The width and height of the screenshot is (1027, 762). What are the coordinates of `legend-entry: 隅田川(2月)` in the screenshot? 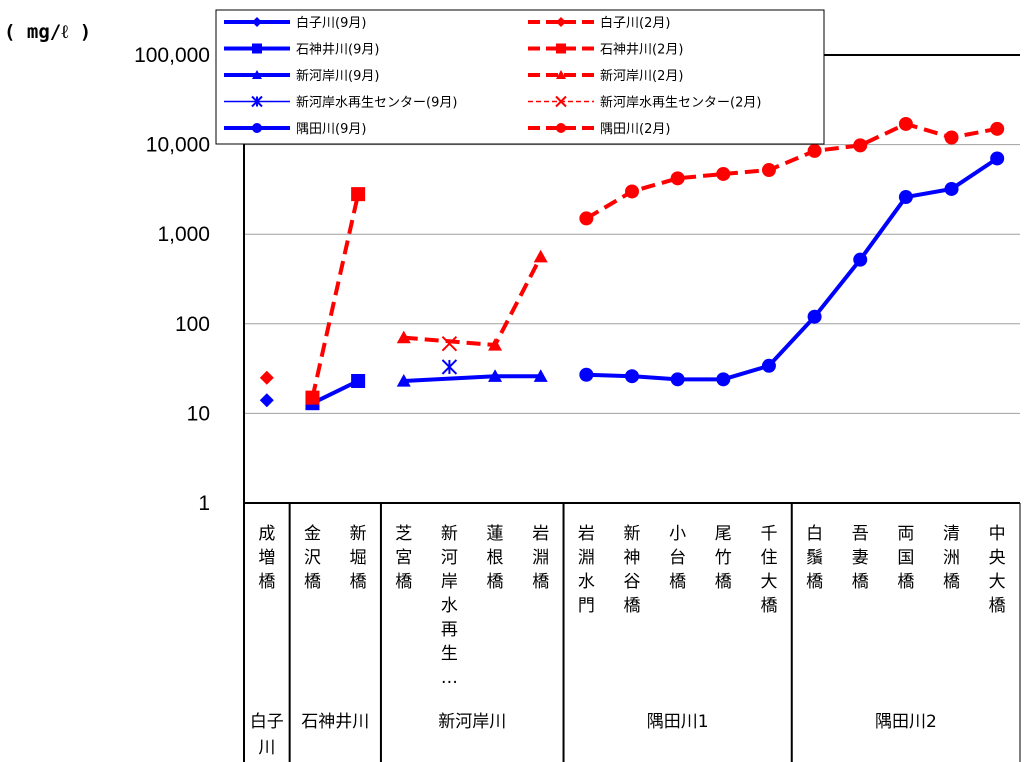 It's located at (599, 129).